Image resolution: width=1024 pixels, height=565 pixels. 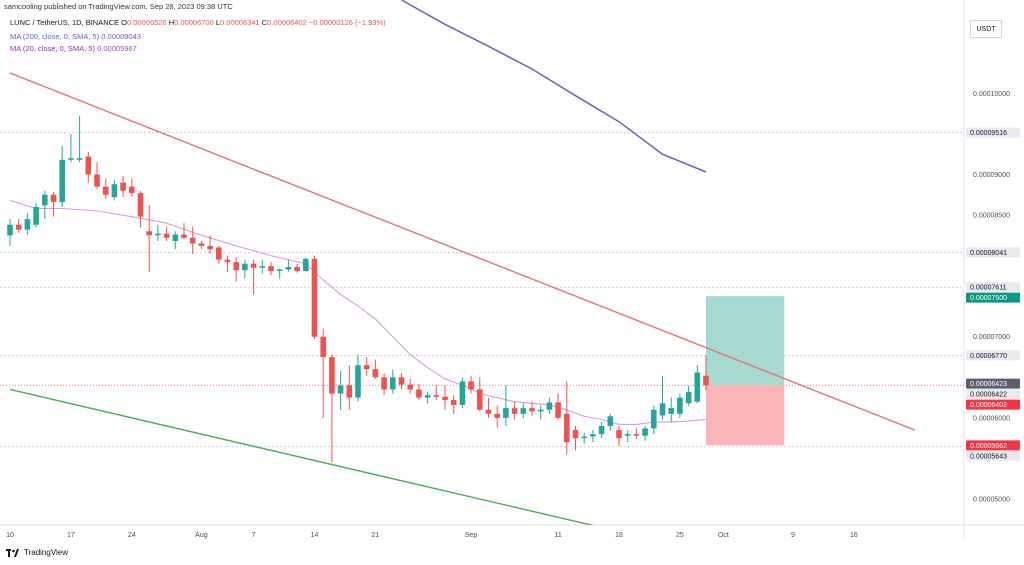 What do you see at coordinates (988, 288) in the screenshot?
I see `price-badge-text-2: 0.00007611` at bounding box center [988, 288].